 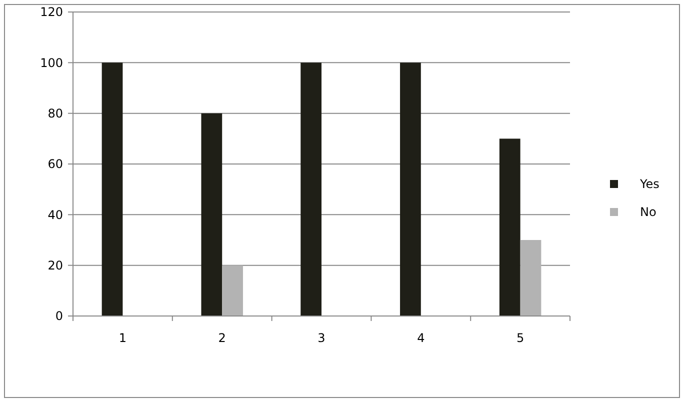 I want to click on y-tick-label: 20, so click(x=55, y=265).